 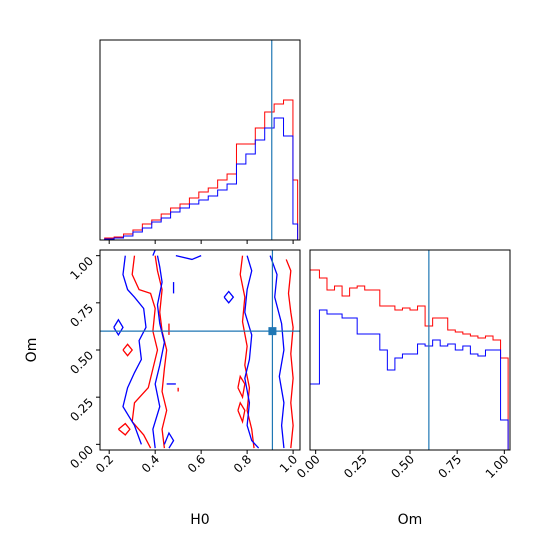 I want to click on om-hist-series-red, so click(x=409, y=359).